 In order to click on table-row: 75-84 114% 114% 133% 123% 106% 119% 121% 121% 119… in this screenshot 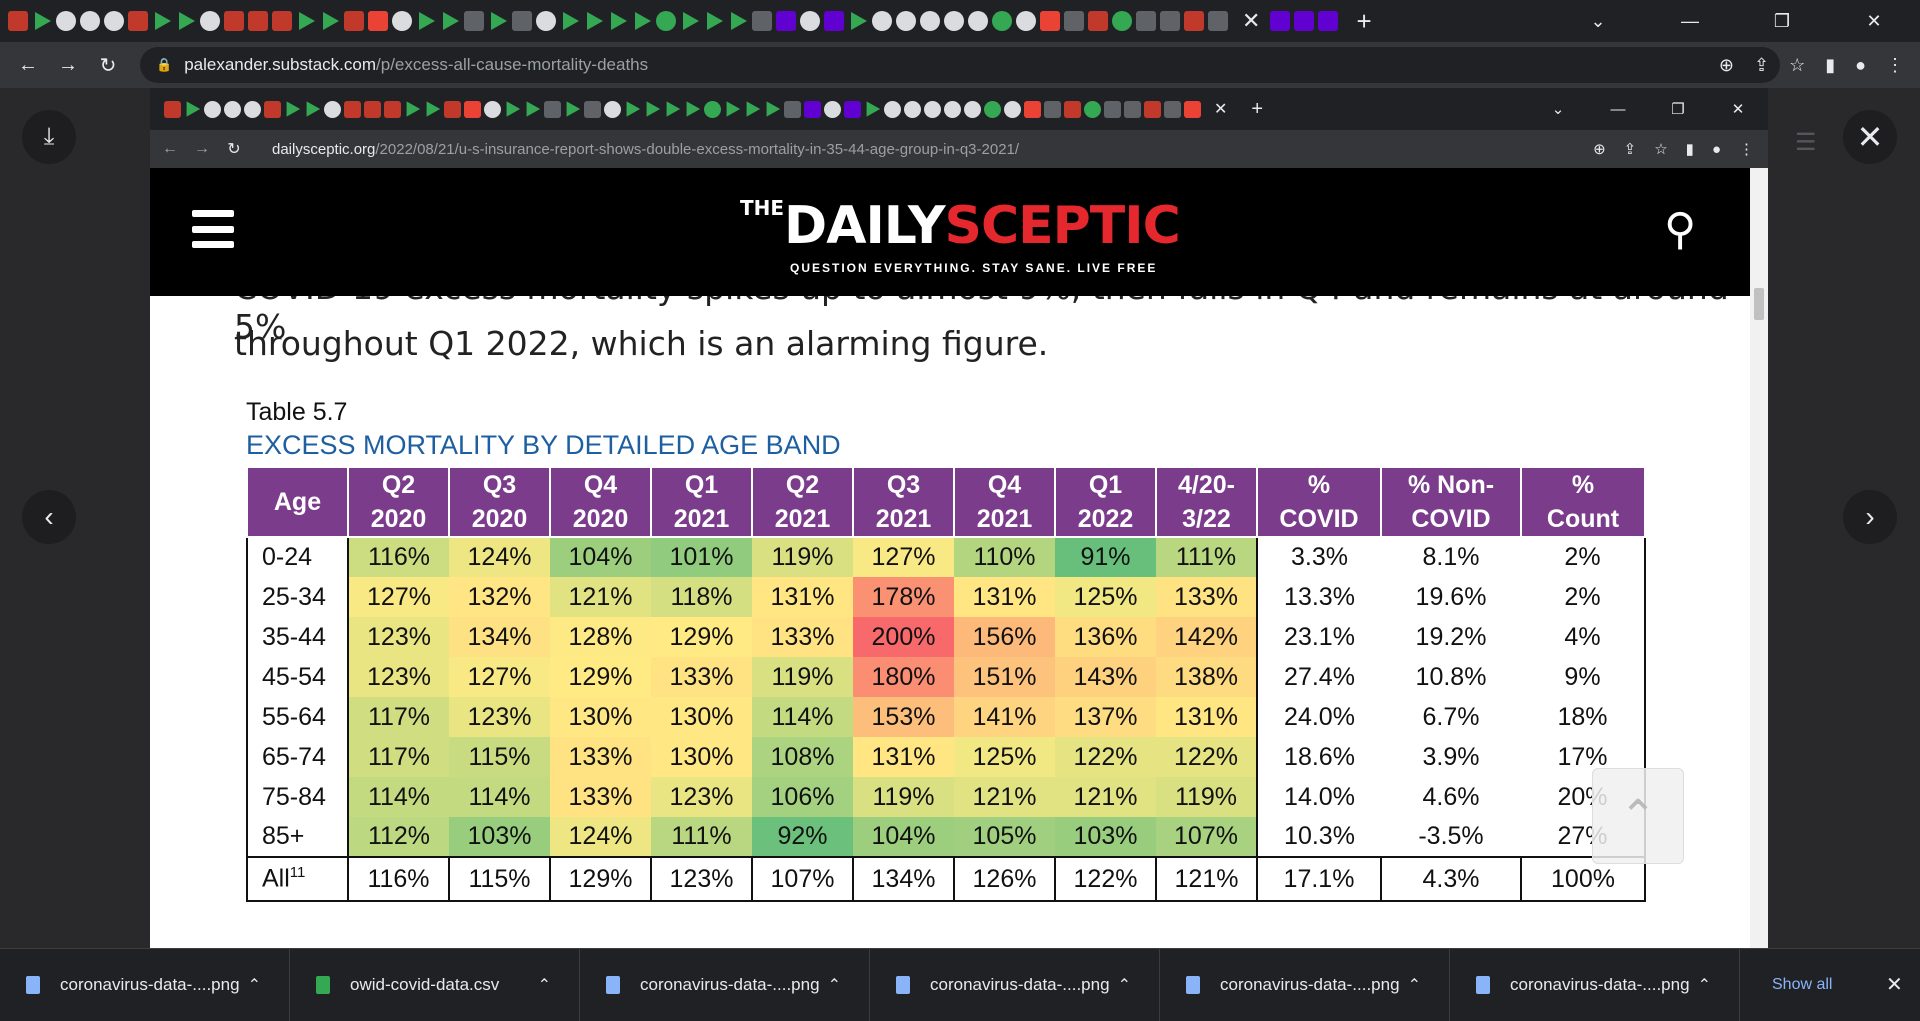, I will do `click(946, 797)`.